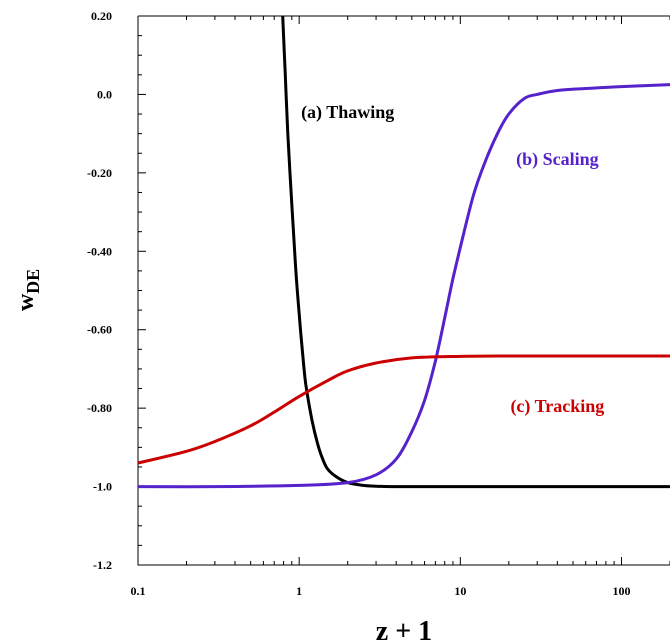 The height and width of the screenshot is (643, 670). I want to click on y-axis-title-main: w, so click(26, 302).